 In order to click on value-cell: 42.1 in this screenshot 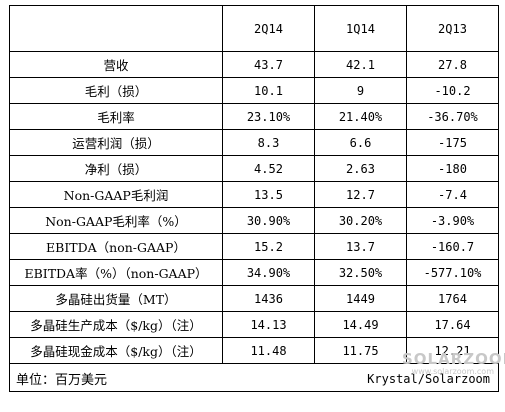, I will do `click(360, 64)`.